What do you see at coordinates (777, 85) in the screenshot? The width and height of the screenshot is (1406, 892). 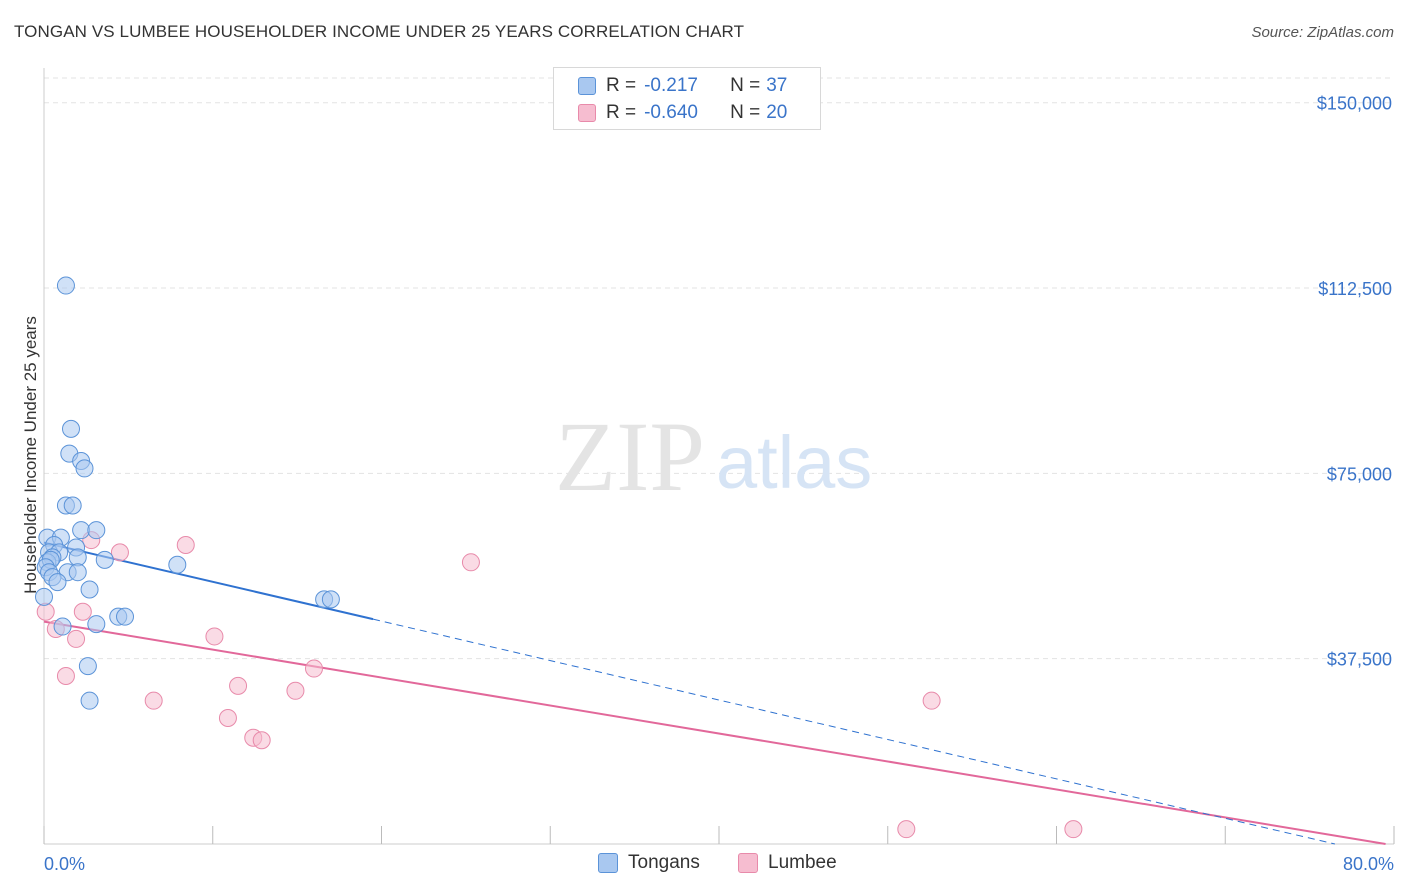 I see `legend-n-value: 37` at bounding box center [777, 85].